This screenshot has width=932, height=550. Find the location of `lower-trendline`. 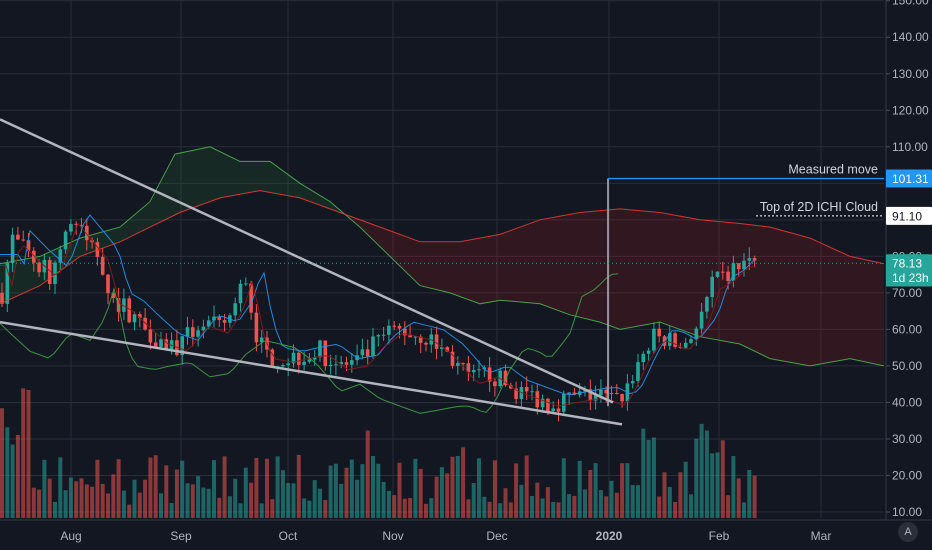

lower-trendline is located at coordinates (311, 373).